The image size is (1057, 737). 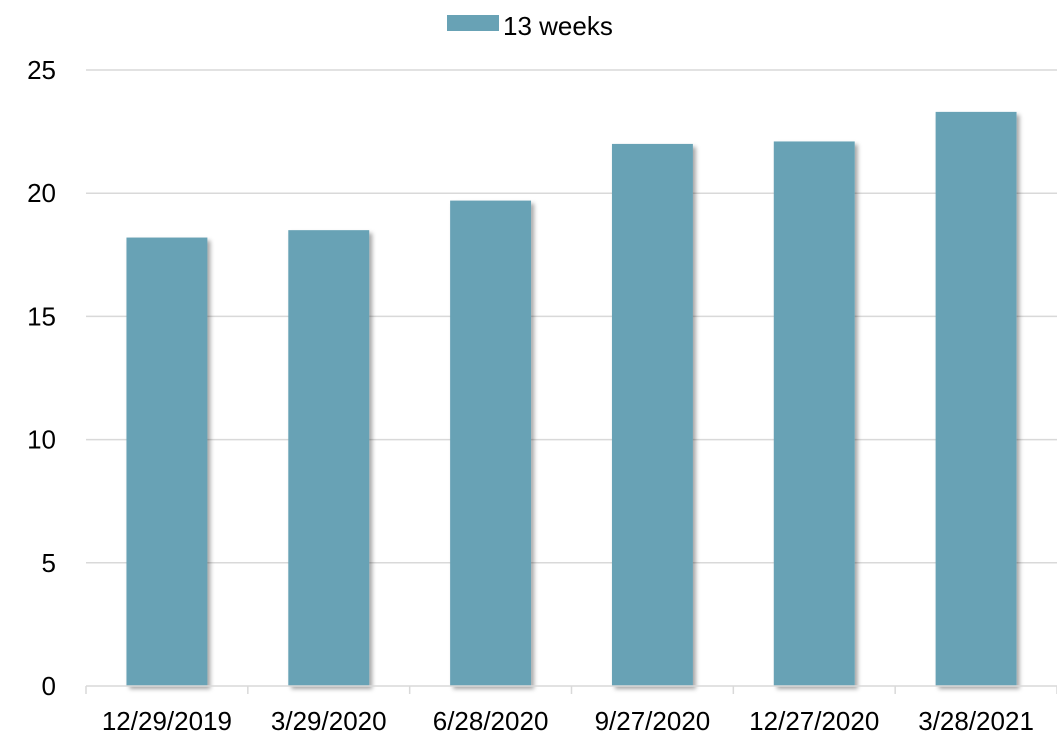 I want to click on x-tick-label: 3/29/2020, so click(x=329, y=721).